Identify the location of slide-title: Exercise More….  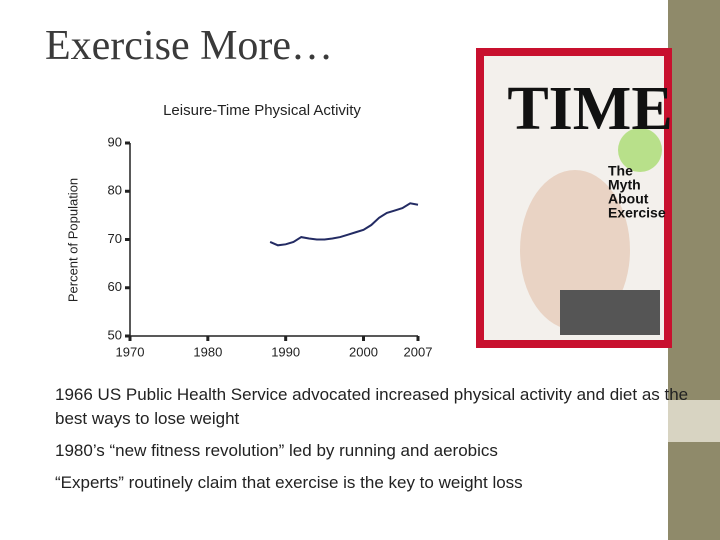
(189, 46).